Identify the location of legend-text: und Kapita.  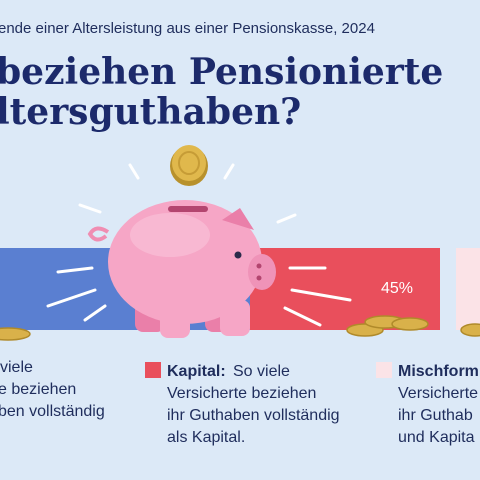
(436, 437).